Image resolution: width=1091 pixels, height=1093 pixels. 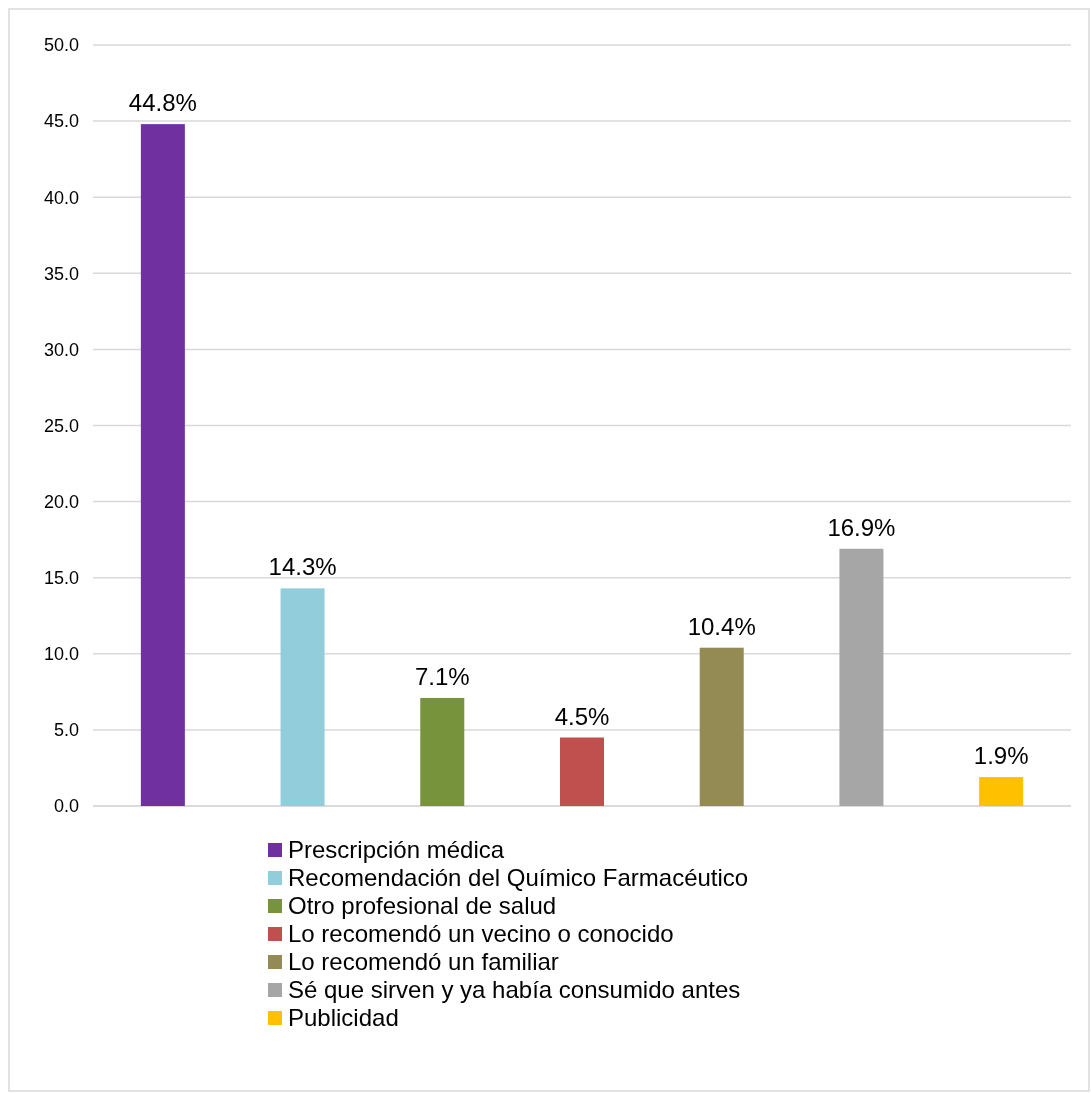 What do you see at coordinates (396, 850) in the screenshot?
I see `legend-label: Prescripción médica` at bounding box center [396, 850].